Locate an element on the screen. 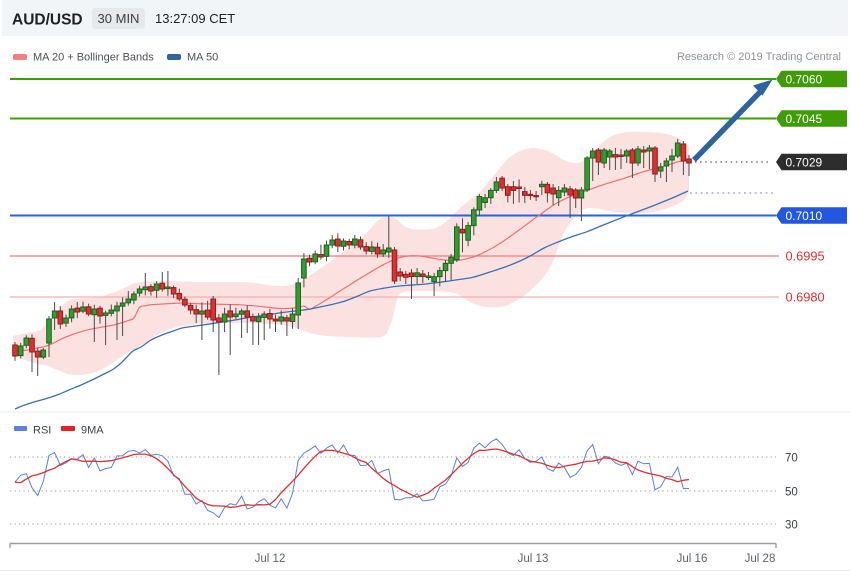 This screenshot has width=850, height=576. svg-text: MA 50 is located at coordinates (202, 58).